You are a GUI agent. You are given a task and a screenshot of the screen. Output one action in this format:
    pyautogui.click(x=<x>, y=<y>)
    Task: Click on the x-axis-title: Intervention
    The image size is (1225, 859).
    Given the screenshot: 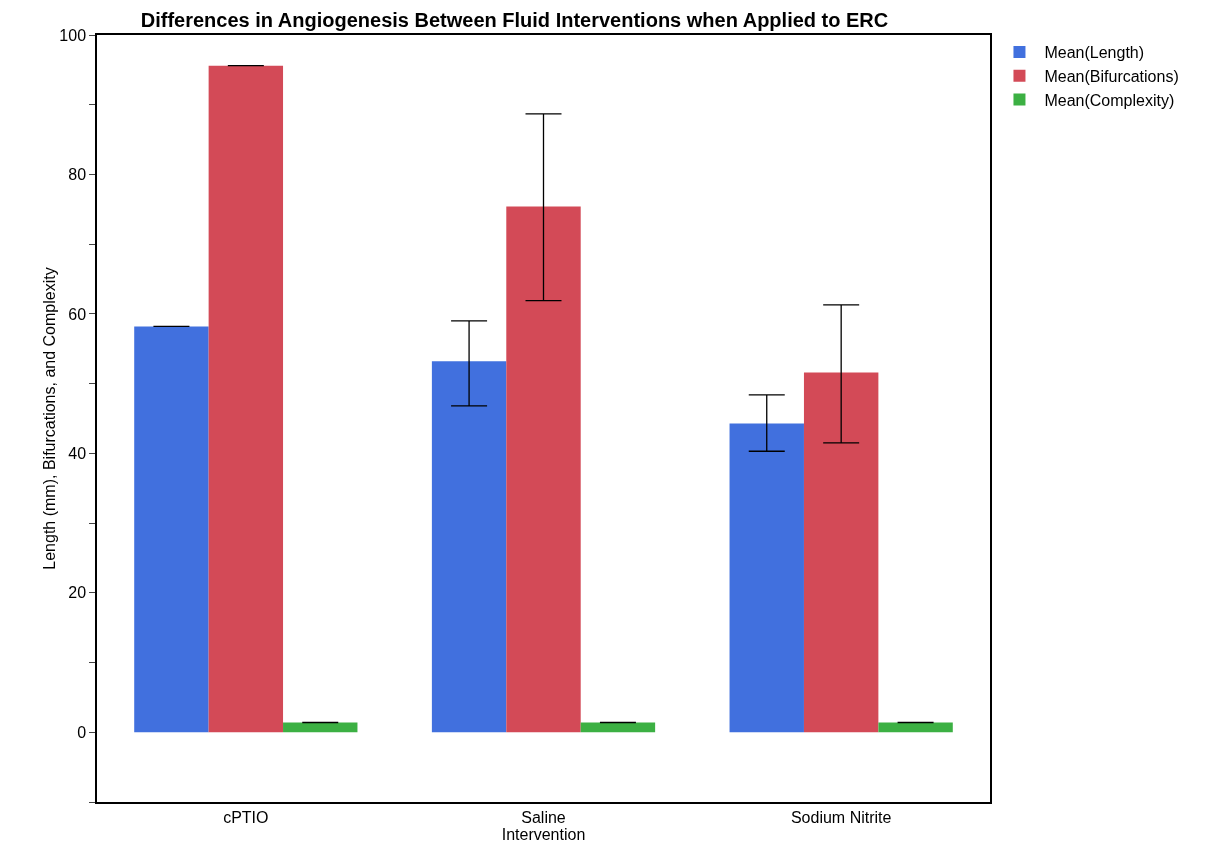 What is the action you would take?
    pyautogui.click(x=543, y=834)
    